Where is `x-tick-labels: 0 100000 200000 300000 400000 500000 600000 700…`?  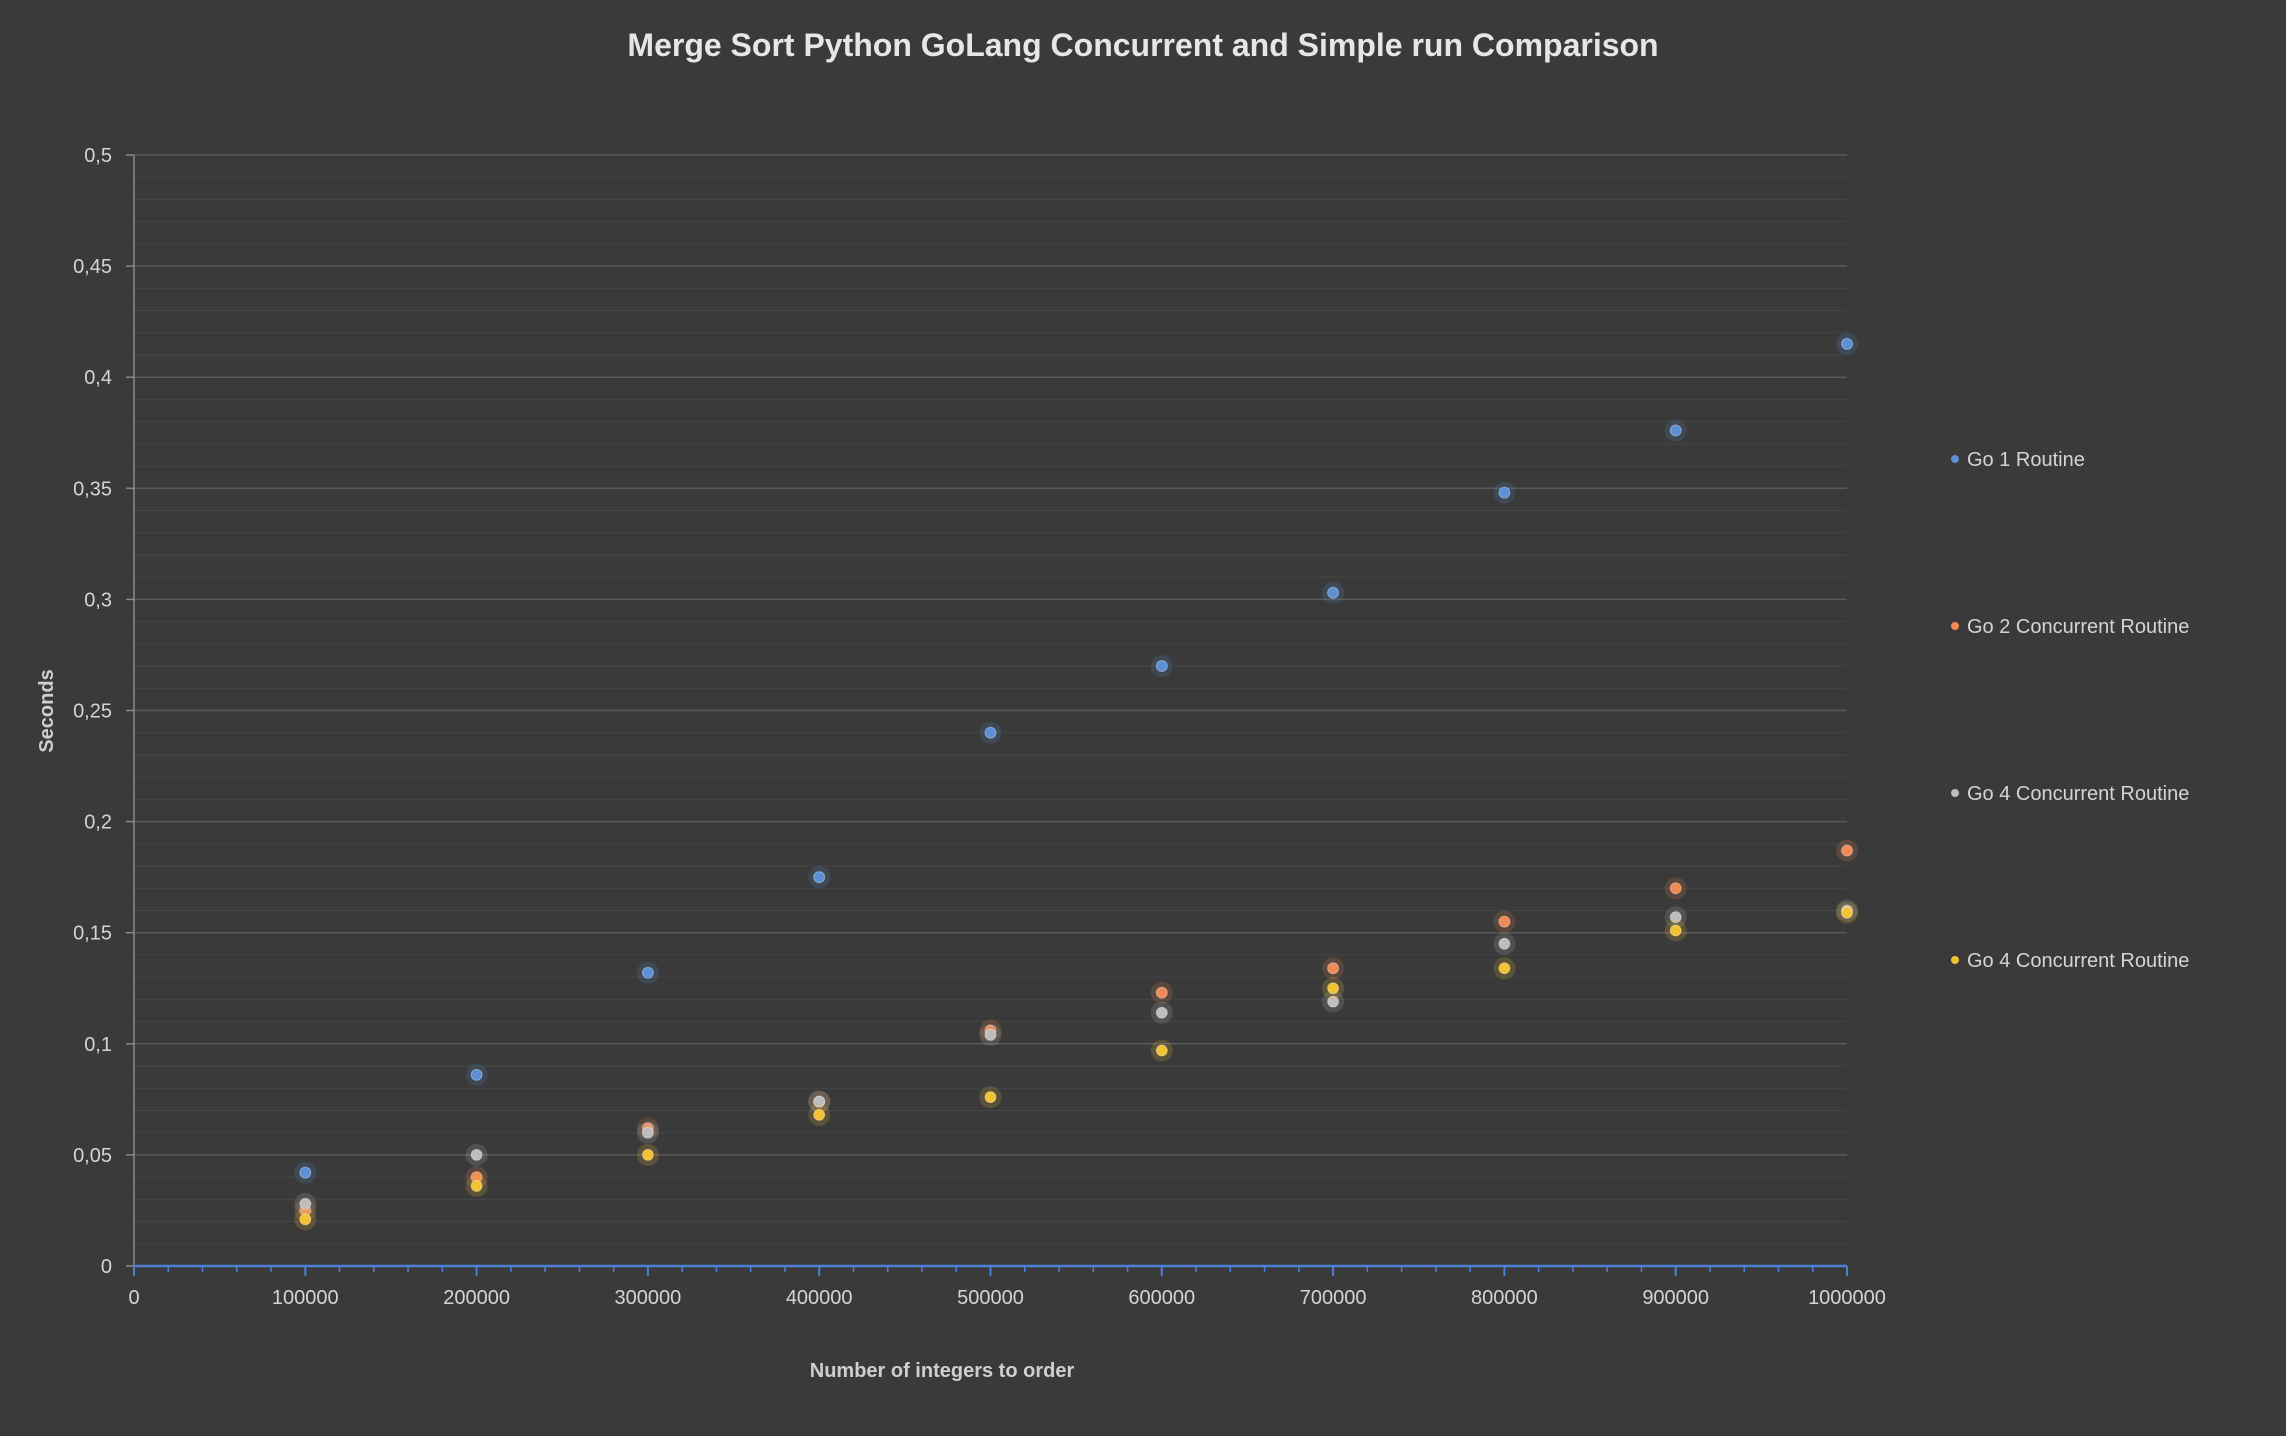 x-tick-labels: 0 100000 200000 300000 400000 500000 600000 700… is located at coordinates (1007, 1298).